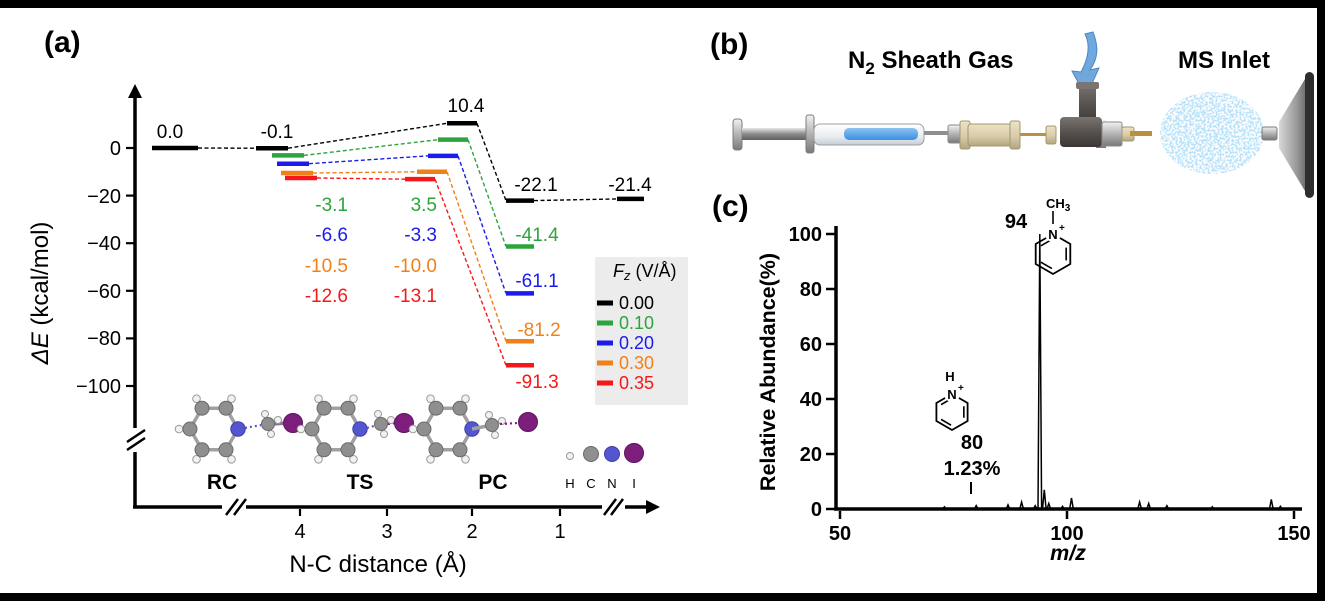 Image resolution: width=1325 pixels, height=604 pixels. What do you see at coordinates (466, 106) in the screenshot?
I see `level-label-ts-black: 10.4` at bounding box center [466, 106].